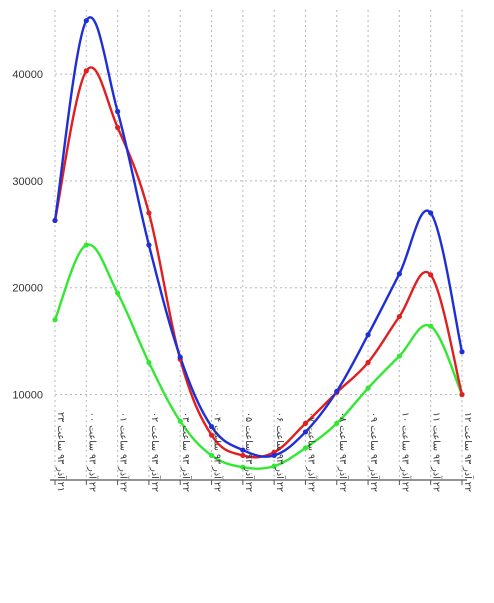  Describe the element at coordinates (27, 289) in the screenshot. I see `y-tick-label: 20000` at that location.